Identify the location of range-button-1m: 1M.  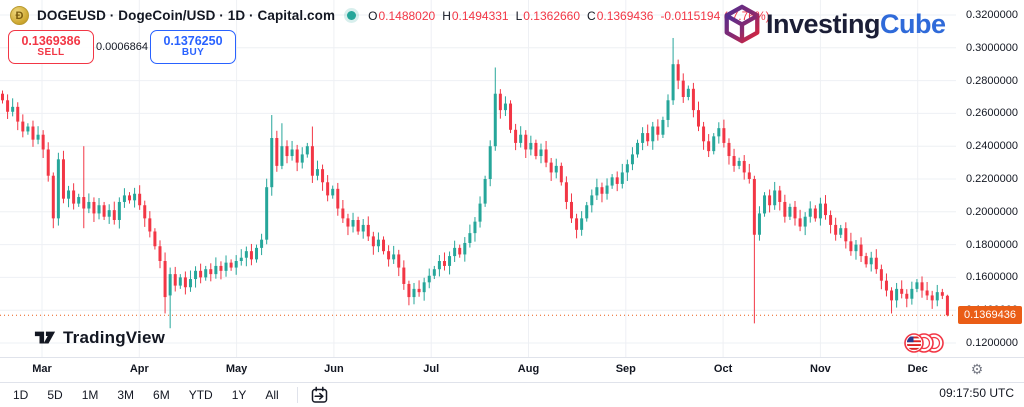
(90, 395).